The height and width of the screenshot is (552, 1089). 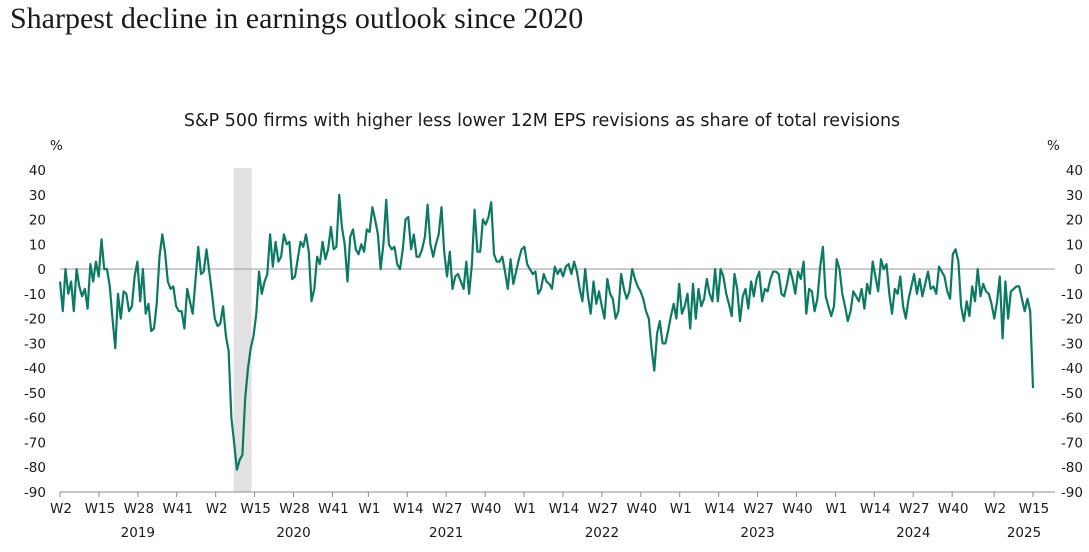 I want to click on y-tick-label-left: -80, so click(x=35, y=468).